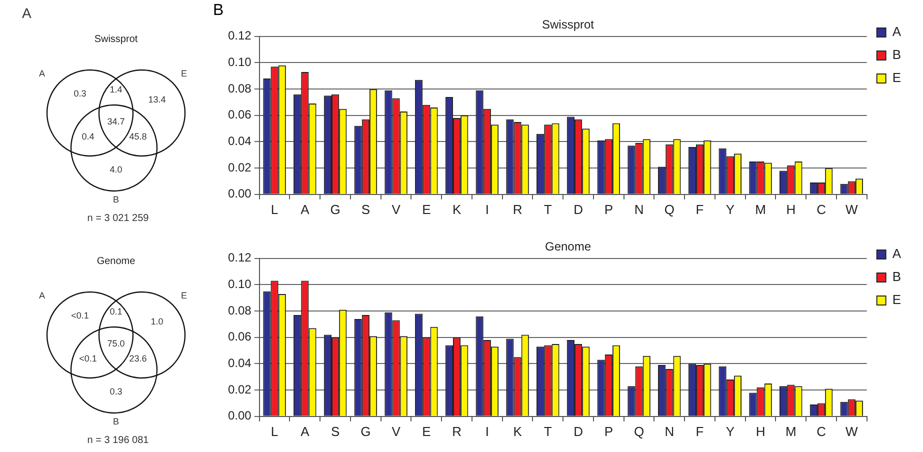  Describe the element at coordinates (116, 121) in the screenshot. I see `text: 34.7` at that location.